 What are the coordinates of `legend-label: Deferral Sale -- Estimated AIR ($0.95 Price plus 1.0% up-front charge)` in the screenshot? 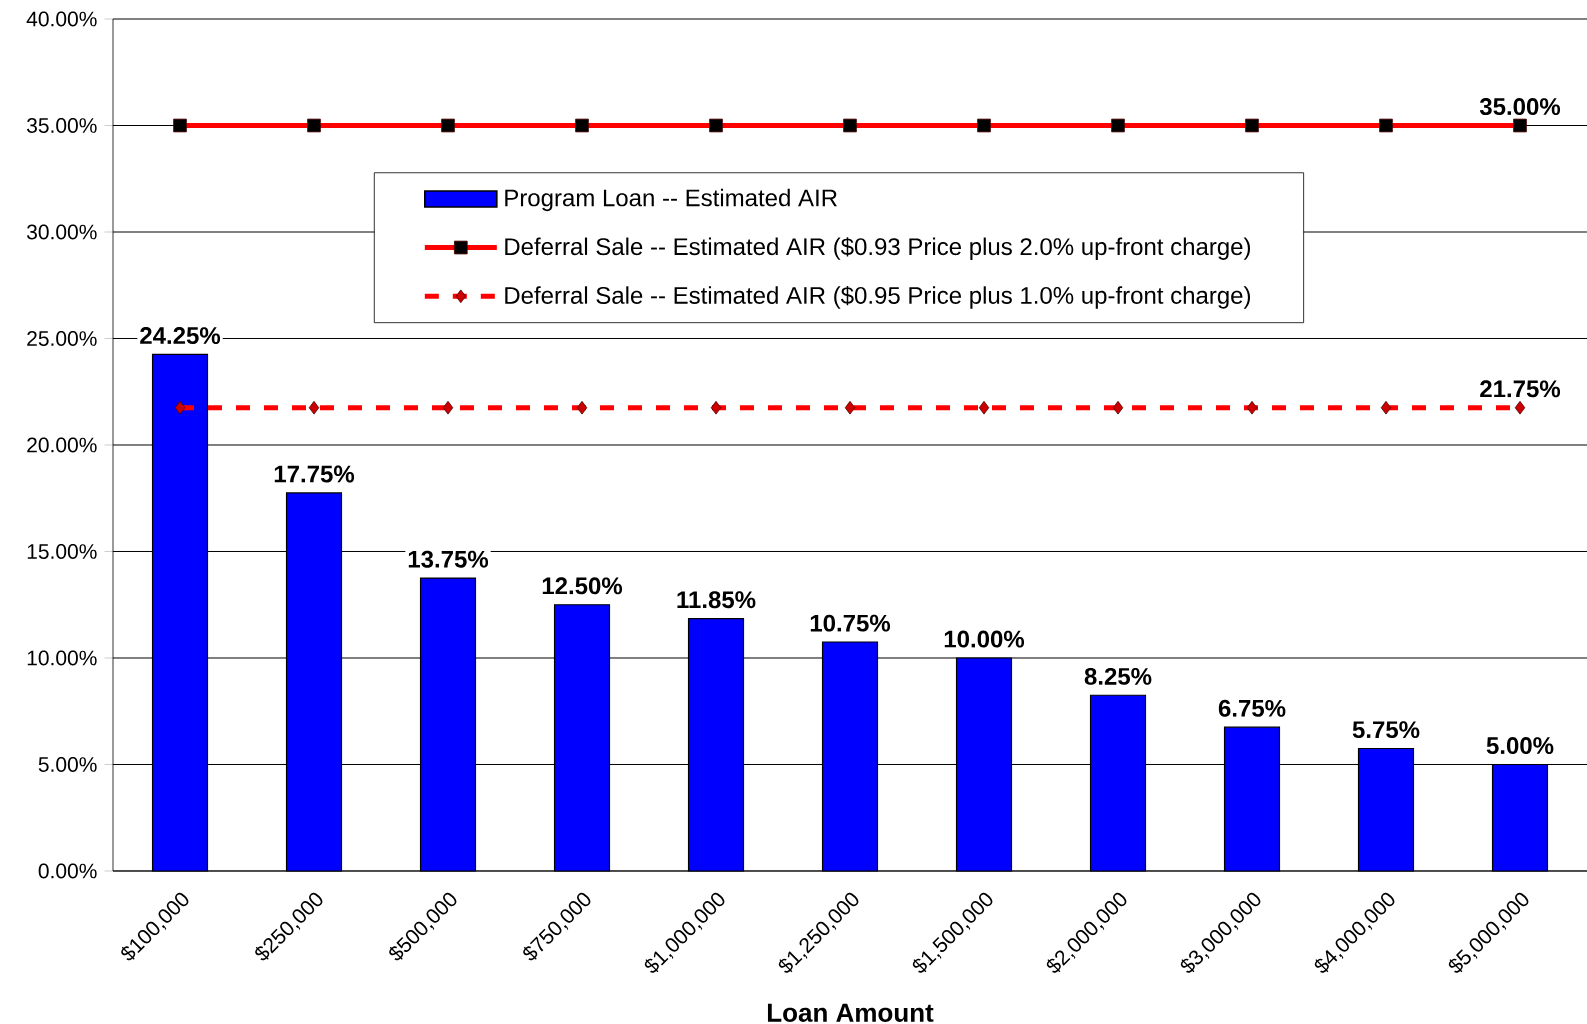 It's located at (878, 297).